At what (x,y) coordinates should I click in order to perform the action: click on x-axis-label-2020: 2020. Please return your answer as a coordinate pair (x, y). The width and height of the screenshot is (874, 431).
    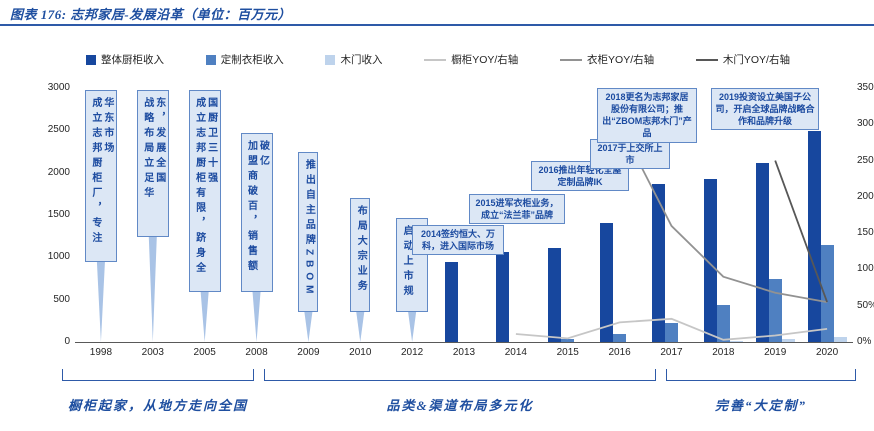
    Looking at the image, I should click on (827, 352).